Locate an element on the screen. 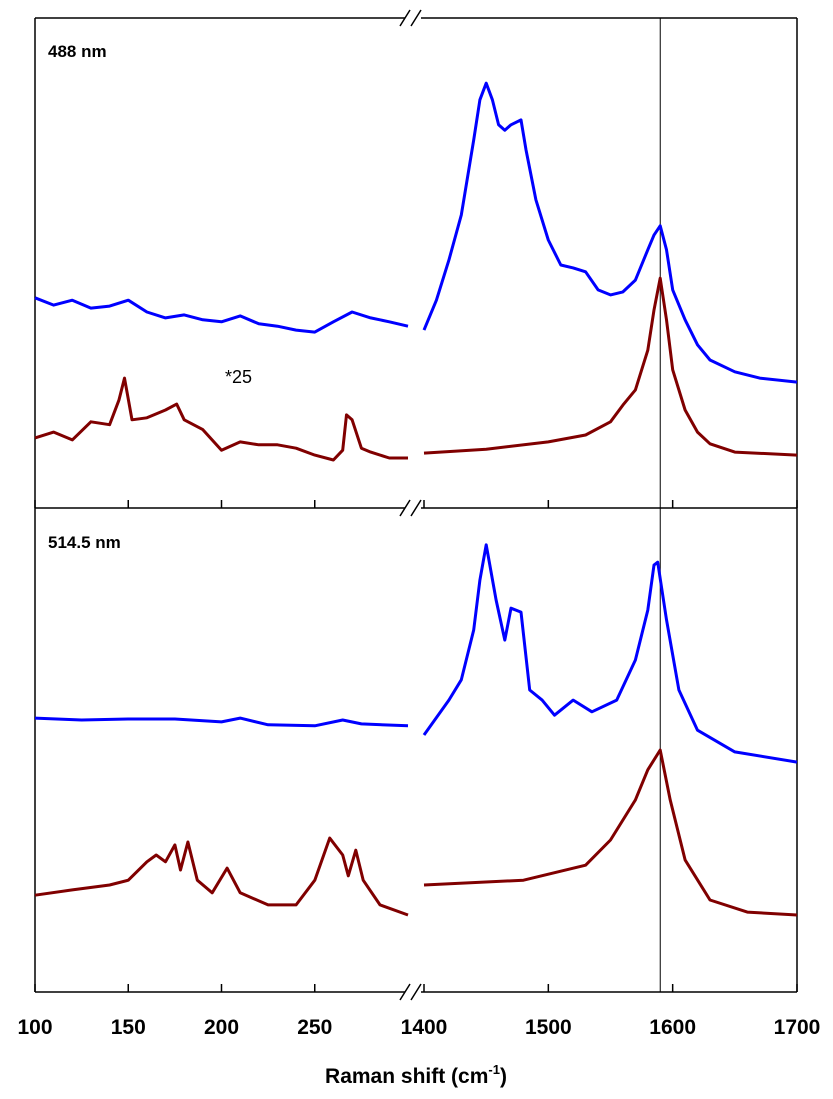 Image resolution: width=833 pixels, height=1099 pixels. x-tick-label: 1500 is located at coordinates (548, 1027).